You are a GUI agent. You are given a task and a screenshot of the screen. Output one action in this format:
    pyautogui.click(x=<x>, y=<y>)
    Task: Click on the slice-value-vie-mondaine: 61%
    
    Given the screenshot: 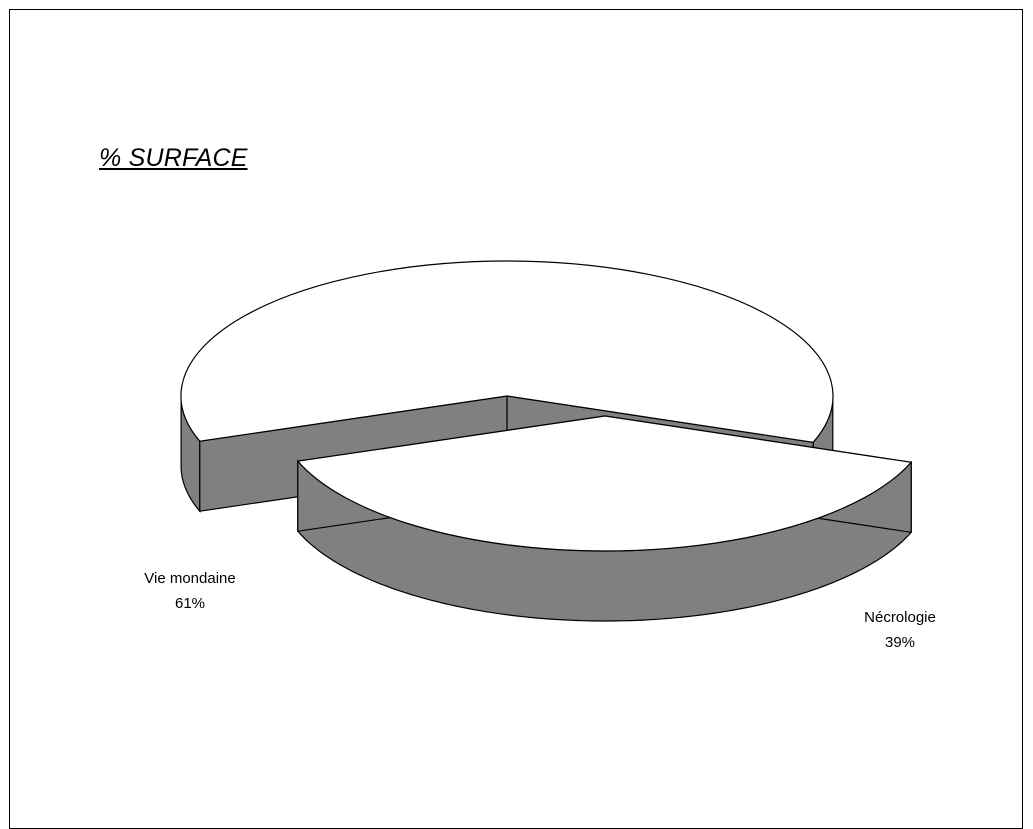 What is the action you would take?
    pyautogui.click(x=190, y=603)
    